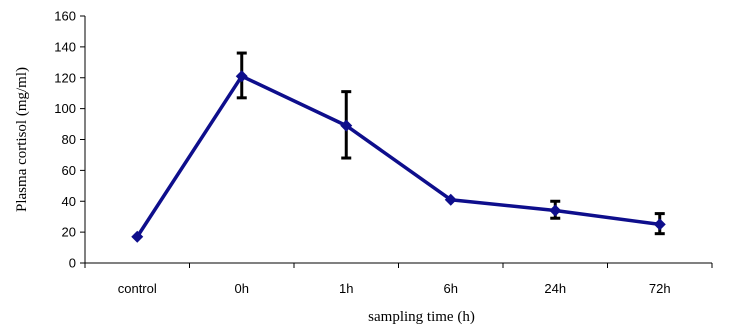 Image resolution: width=730 pixels, height=326 pixels. What do you see at coordinates (451, 288) in the screenshot?
I see `x-tick-label: 6h` at bounding box center [451, 288].